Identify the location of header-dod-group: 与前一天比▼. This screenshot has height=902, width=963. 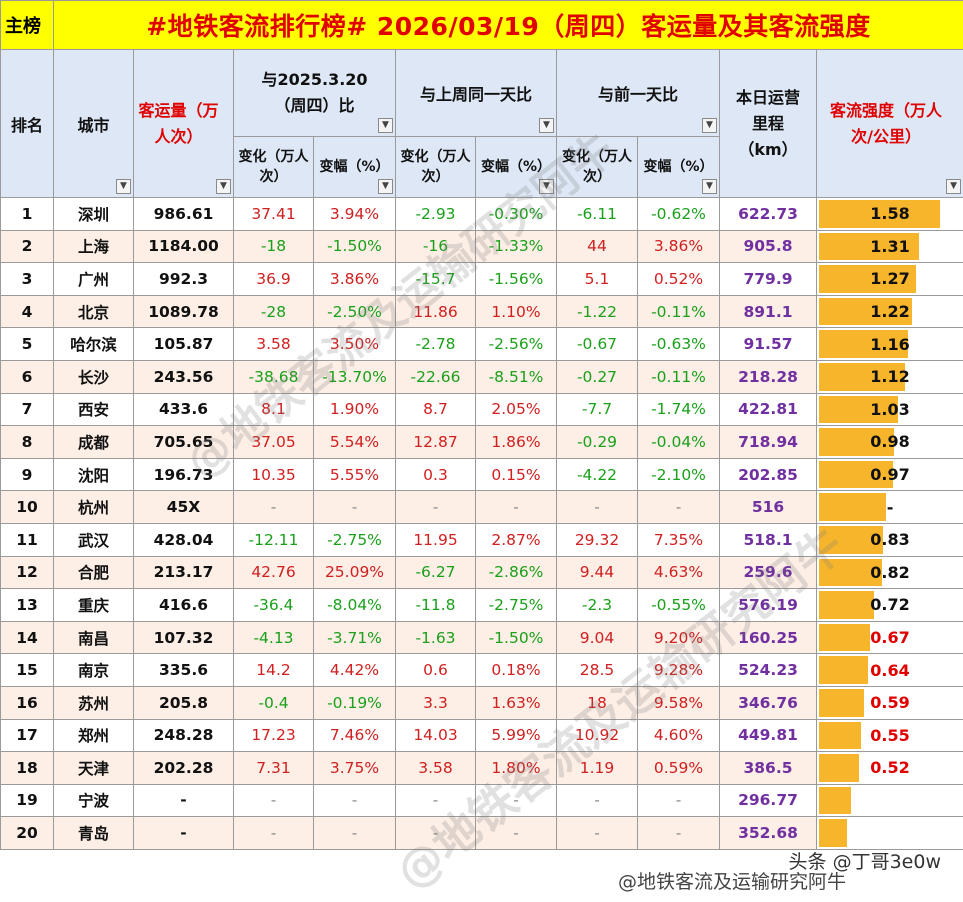
(638, 93).